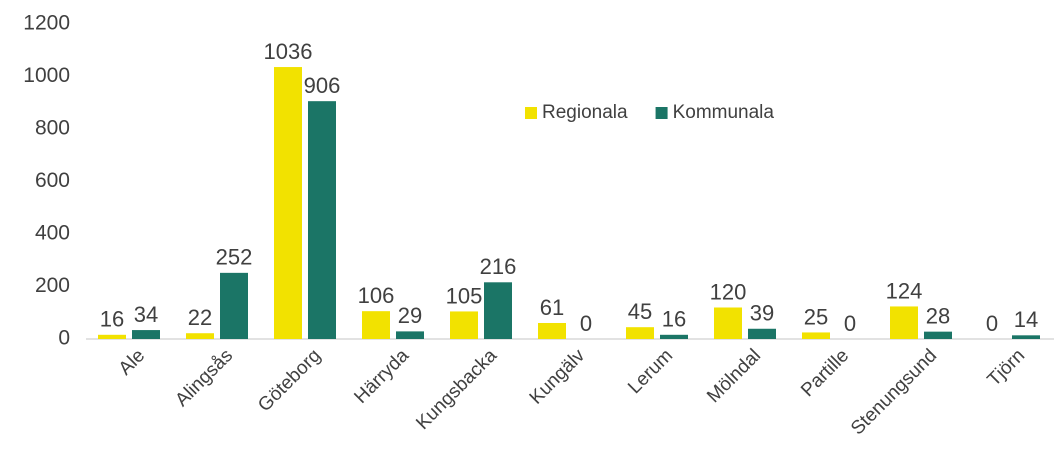  I want to click on y-tick-label: 600, so click(52, 180).